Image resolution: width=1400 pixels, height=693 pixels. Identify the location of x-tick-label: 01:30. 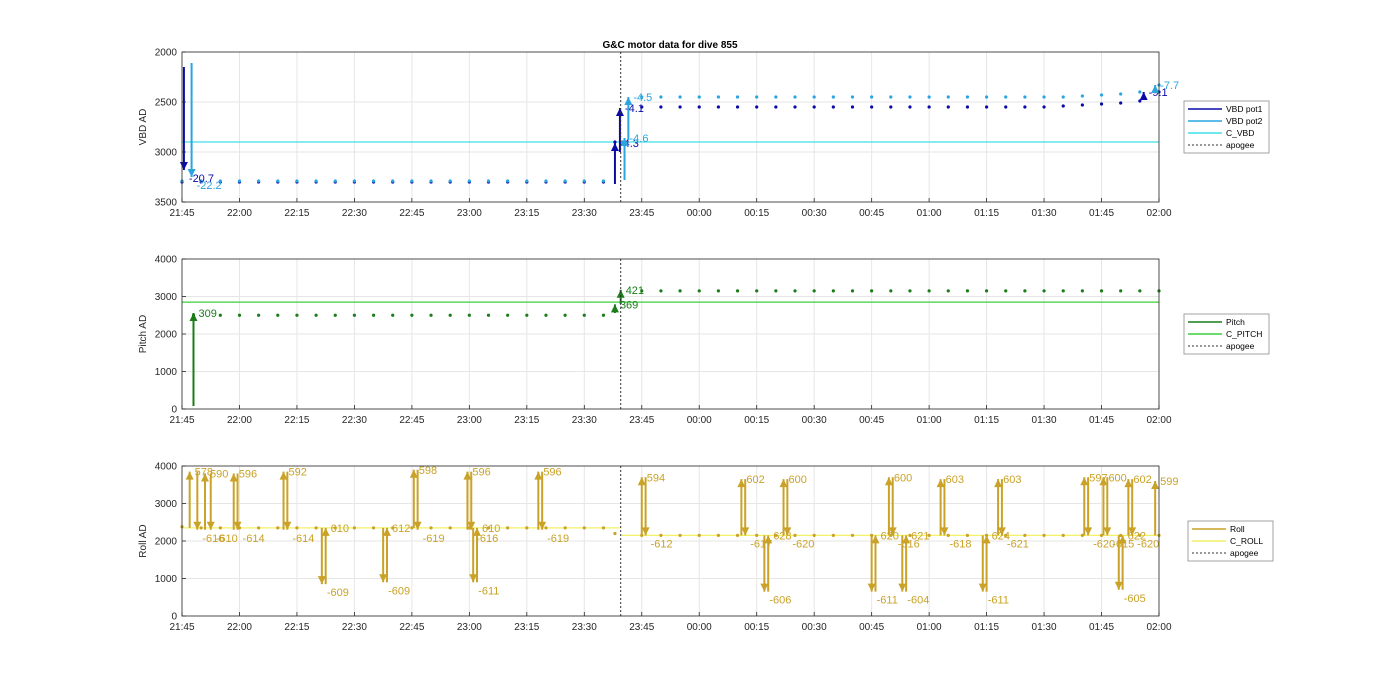
(1044, 420).